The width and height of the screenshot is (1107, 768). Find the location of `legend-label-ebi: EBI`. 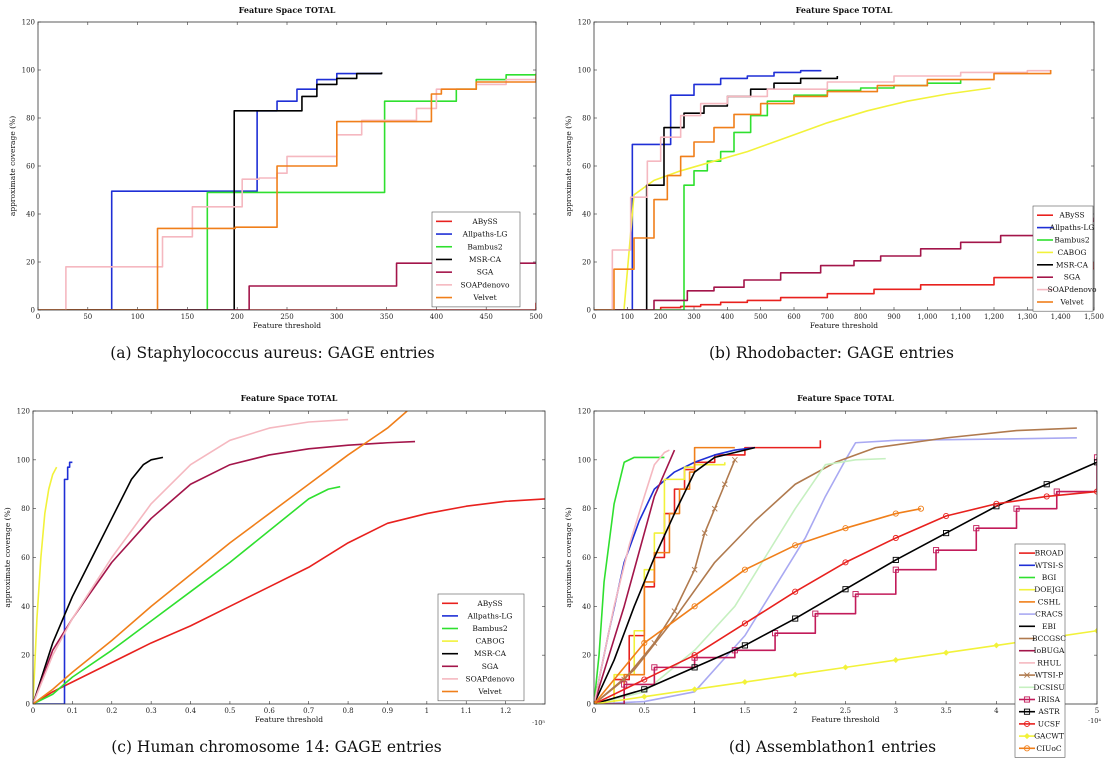

legend-label-ebi: EBI is located at coordinates (1049, 626).